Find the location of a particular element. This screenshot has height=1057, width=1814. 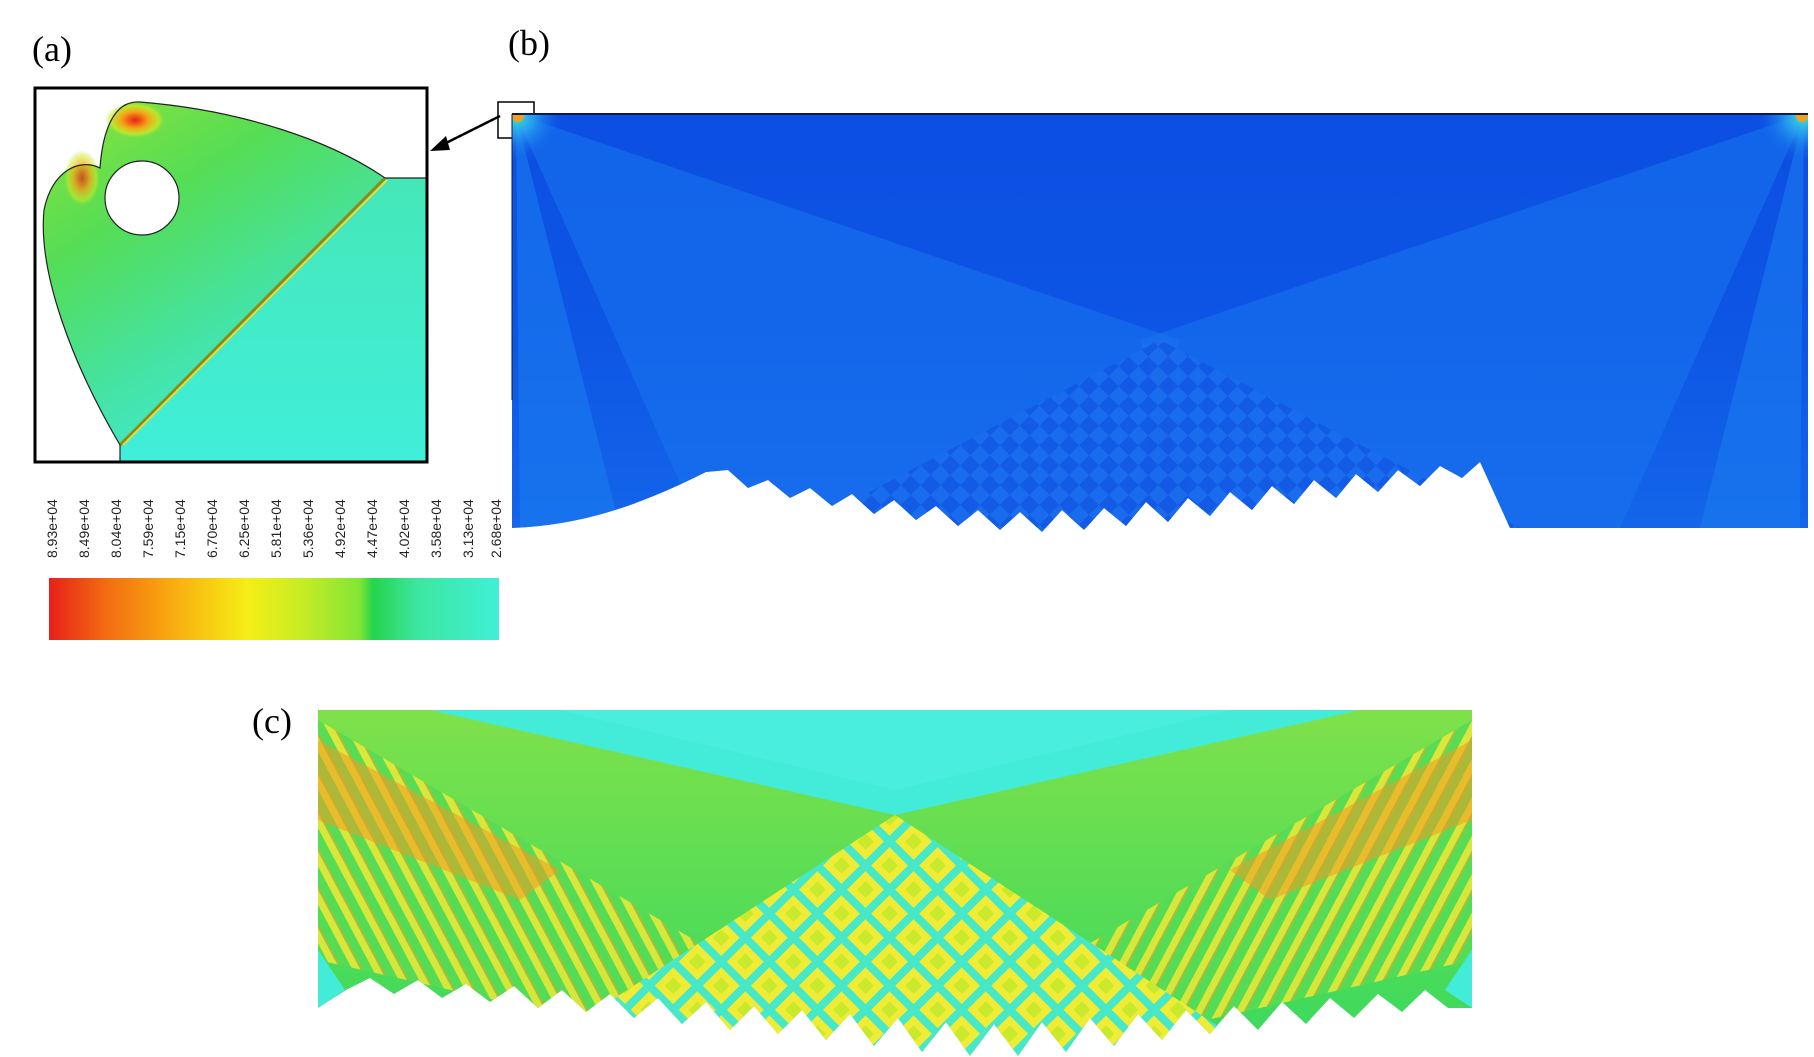

colorbar is located at coordinates (274, 609).